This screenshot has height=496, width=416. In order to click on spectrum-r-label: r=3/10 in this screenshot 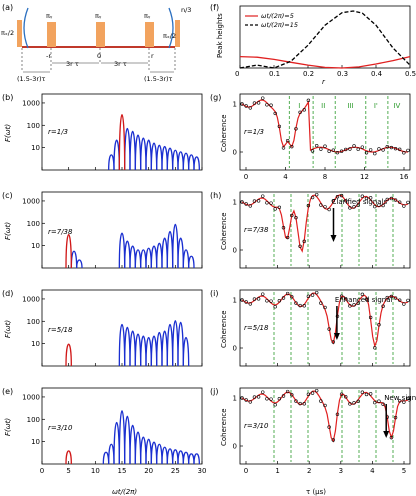, I will do `click(60, 428)`.